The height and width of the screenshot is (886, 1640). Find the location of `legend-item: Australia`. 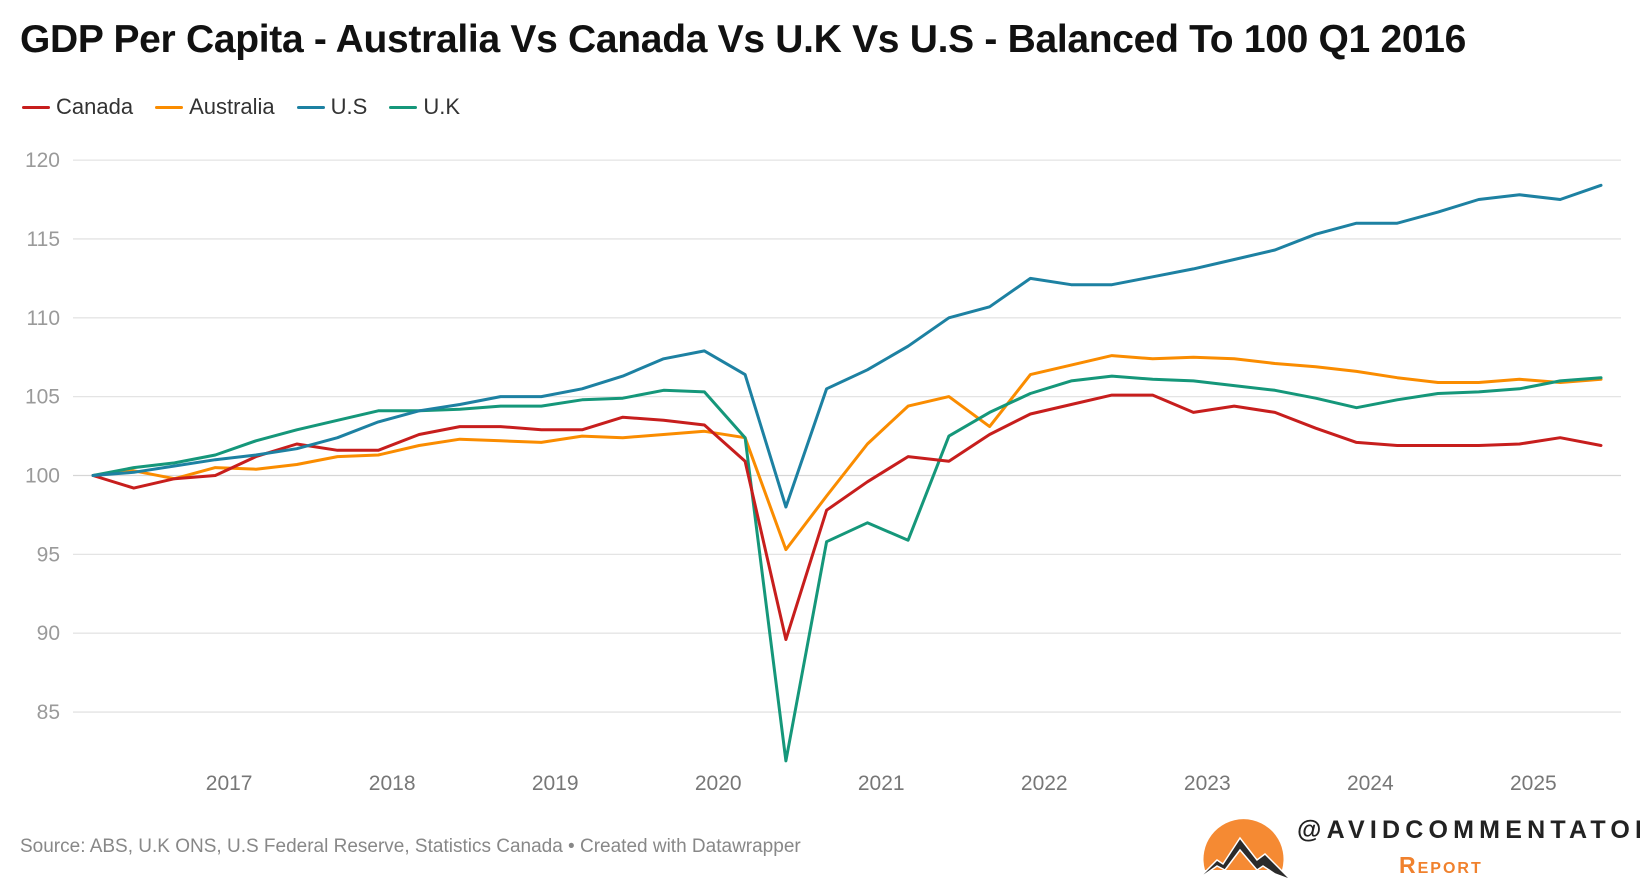

legend-item: Australia is located at coordinates (215, 107).